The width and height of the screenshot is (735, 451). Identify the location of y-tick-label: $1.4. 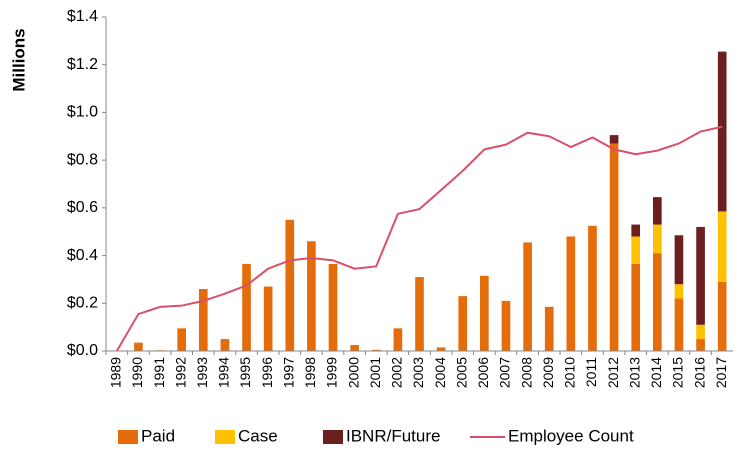
(82, 16).